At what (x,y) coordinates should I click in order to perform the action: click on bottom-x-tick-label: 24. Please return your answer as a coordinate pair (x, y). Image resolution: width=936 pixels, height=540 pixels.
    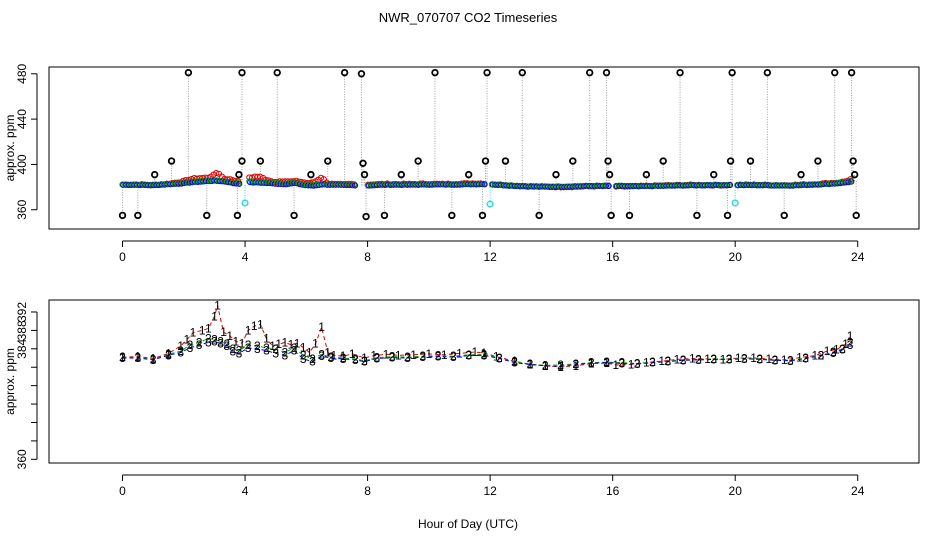
    Looking at the image, I should click on (858, 491).